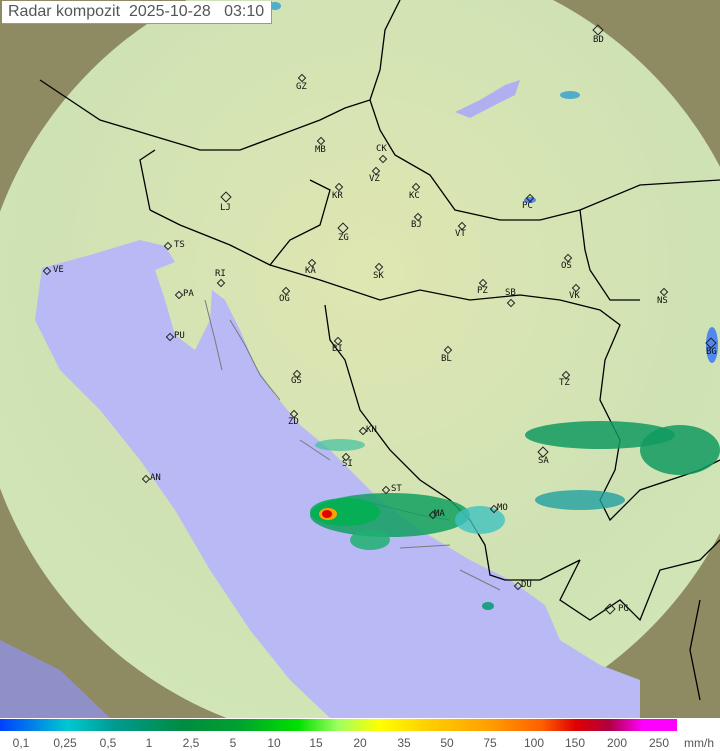 Image resolution: width=720 pixels, height=751 pixels. What do you see at coordinates (169, 11) in the screenshot?
I see `title-date: 2025-10-28` at bounding box center [169, 11].